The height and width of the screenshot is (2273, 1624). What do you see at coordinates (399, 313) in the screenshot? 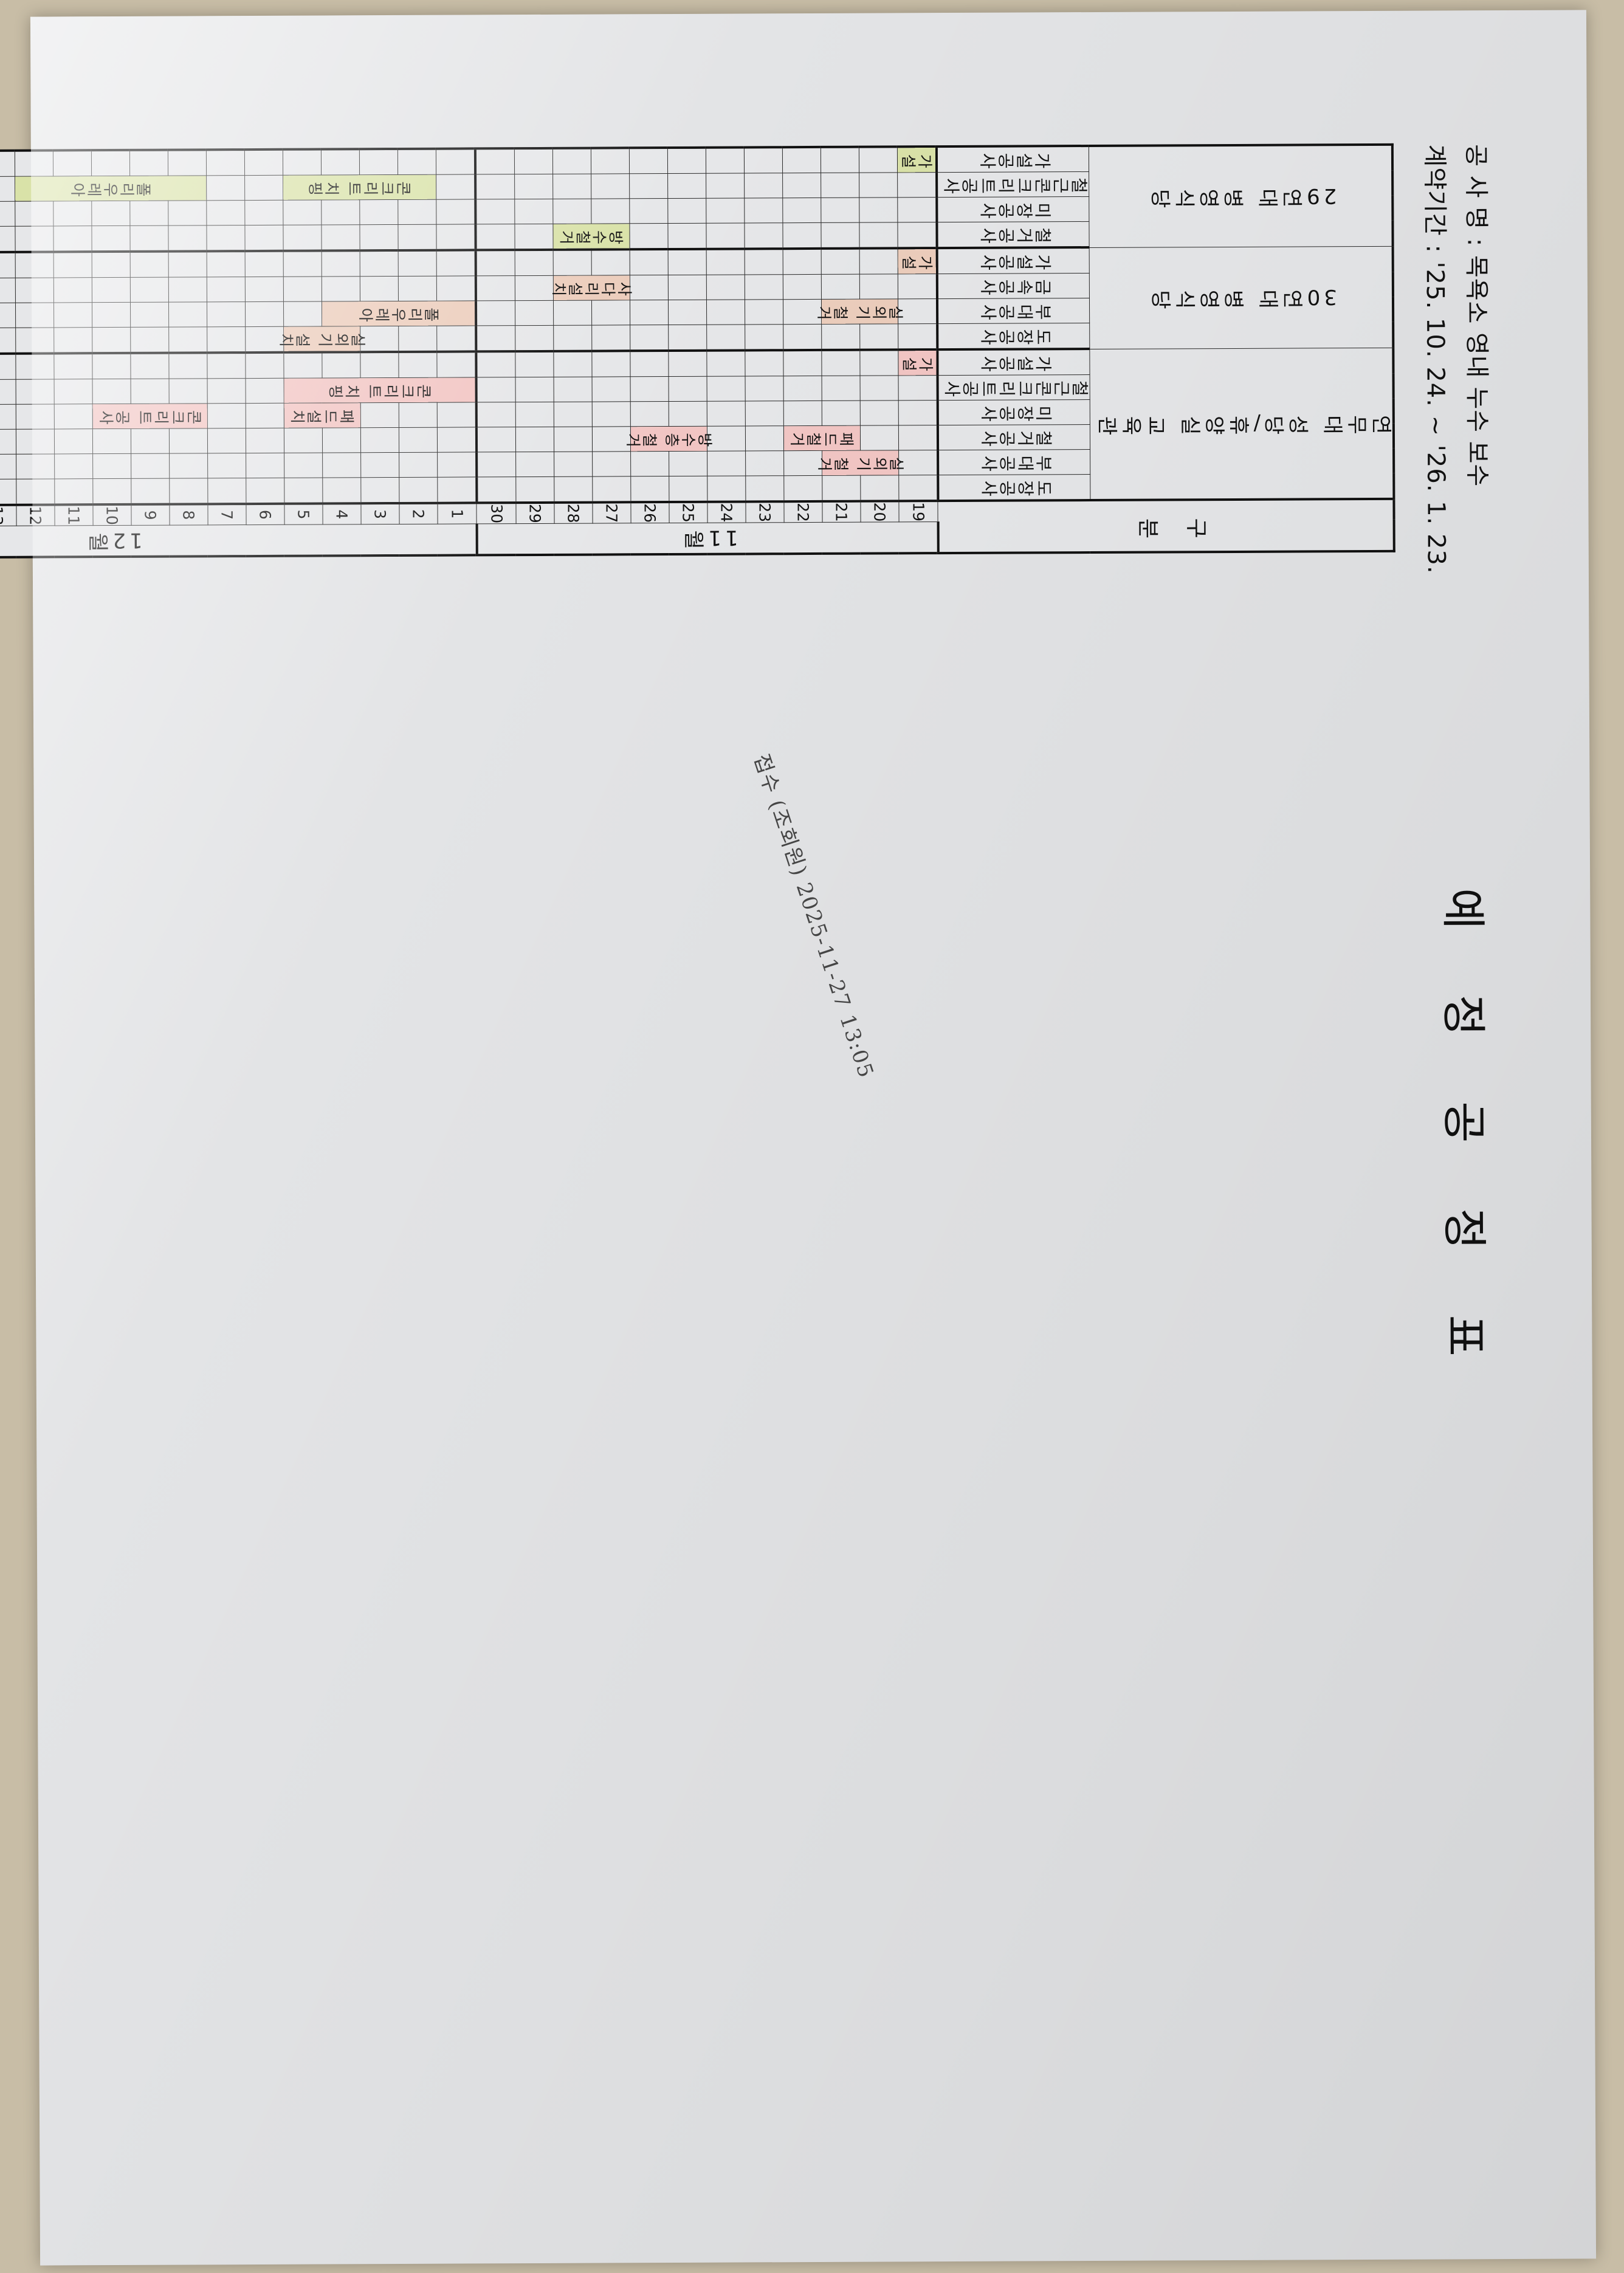
I see `gantt-bar: 폴리우레아` at bounding box center [399, 313].